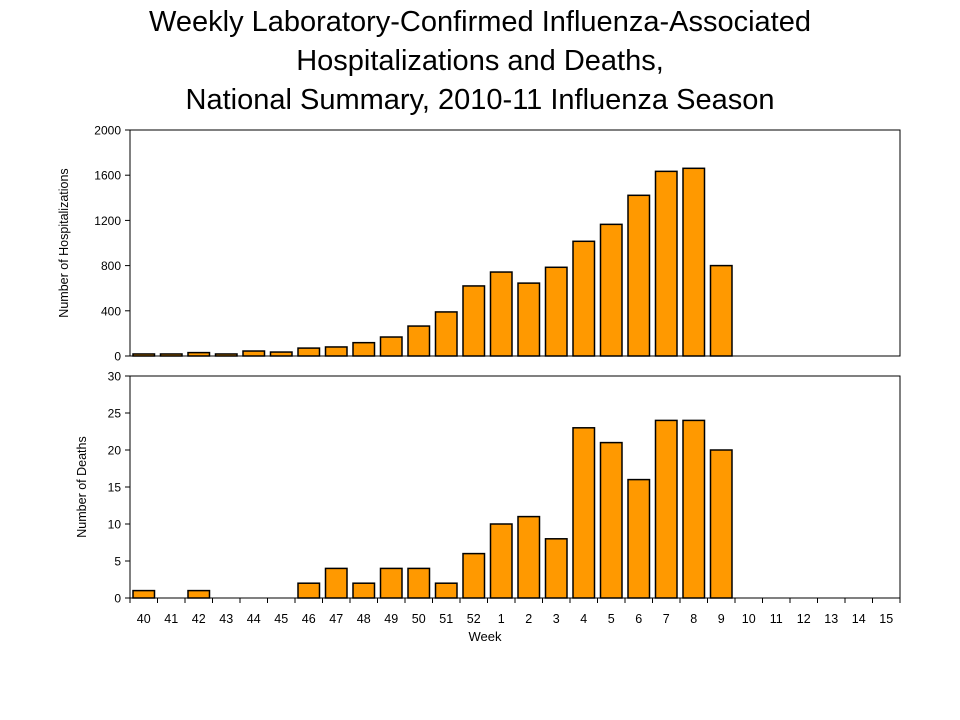  Describe the element at coordinates (721, 619) in the screenshot. I see `x-tick-label: 9` at that location.